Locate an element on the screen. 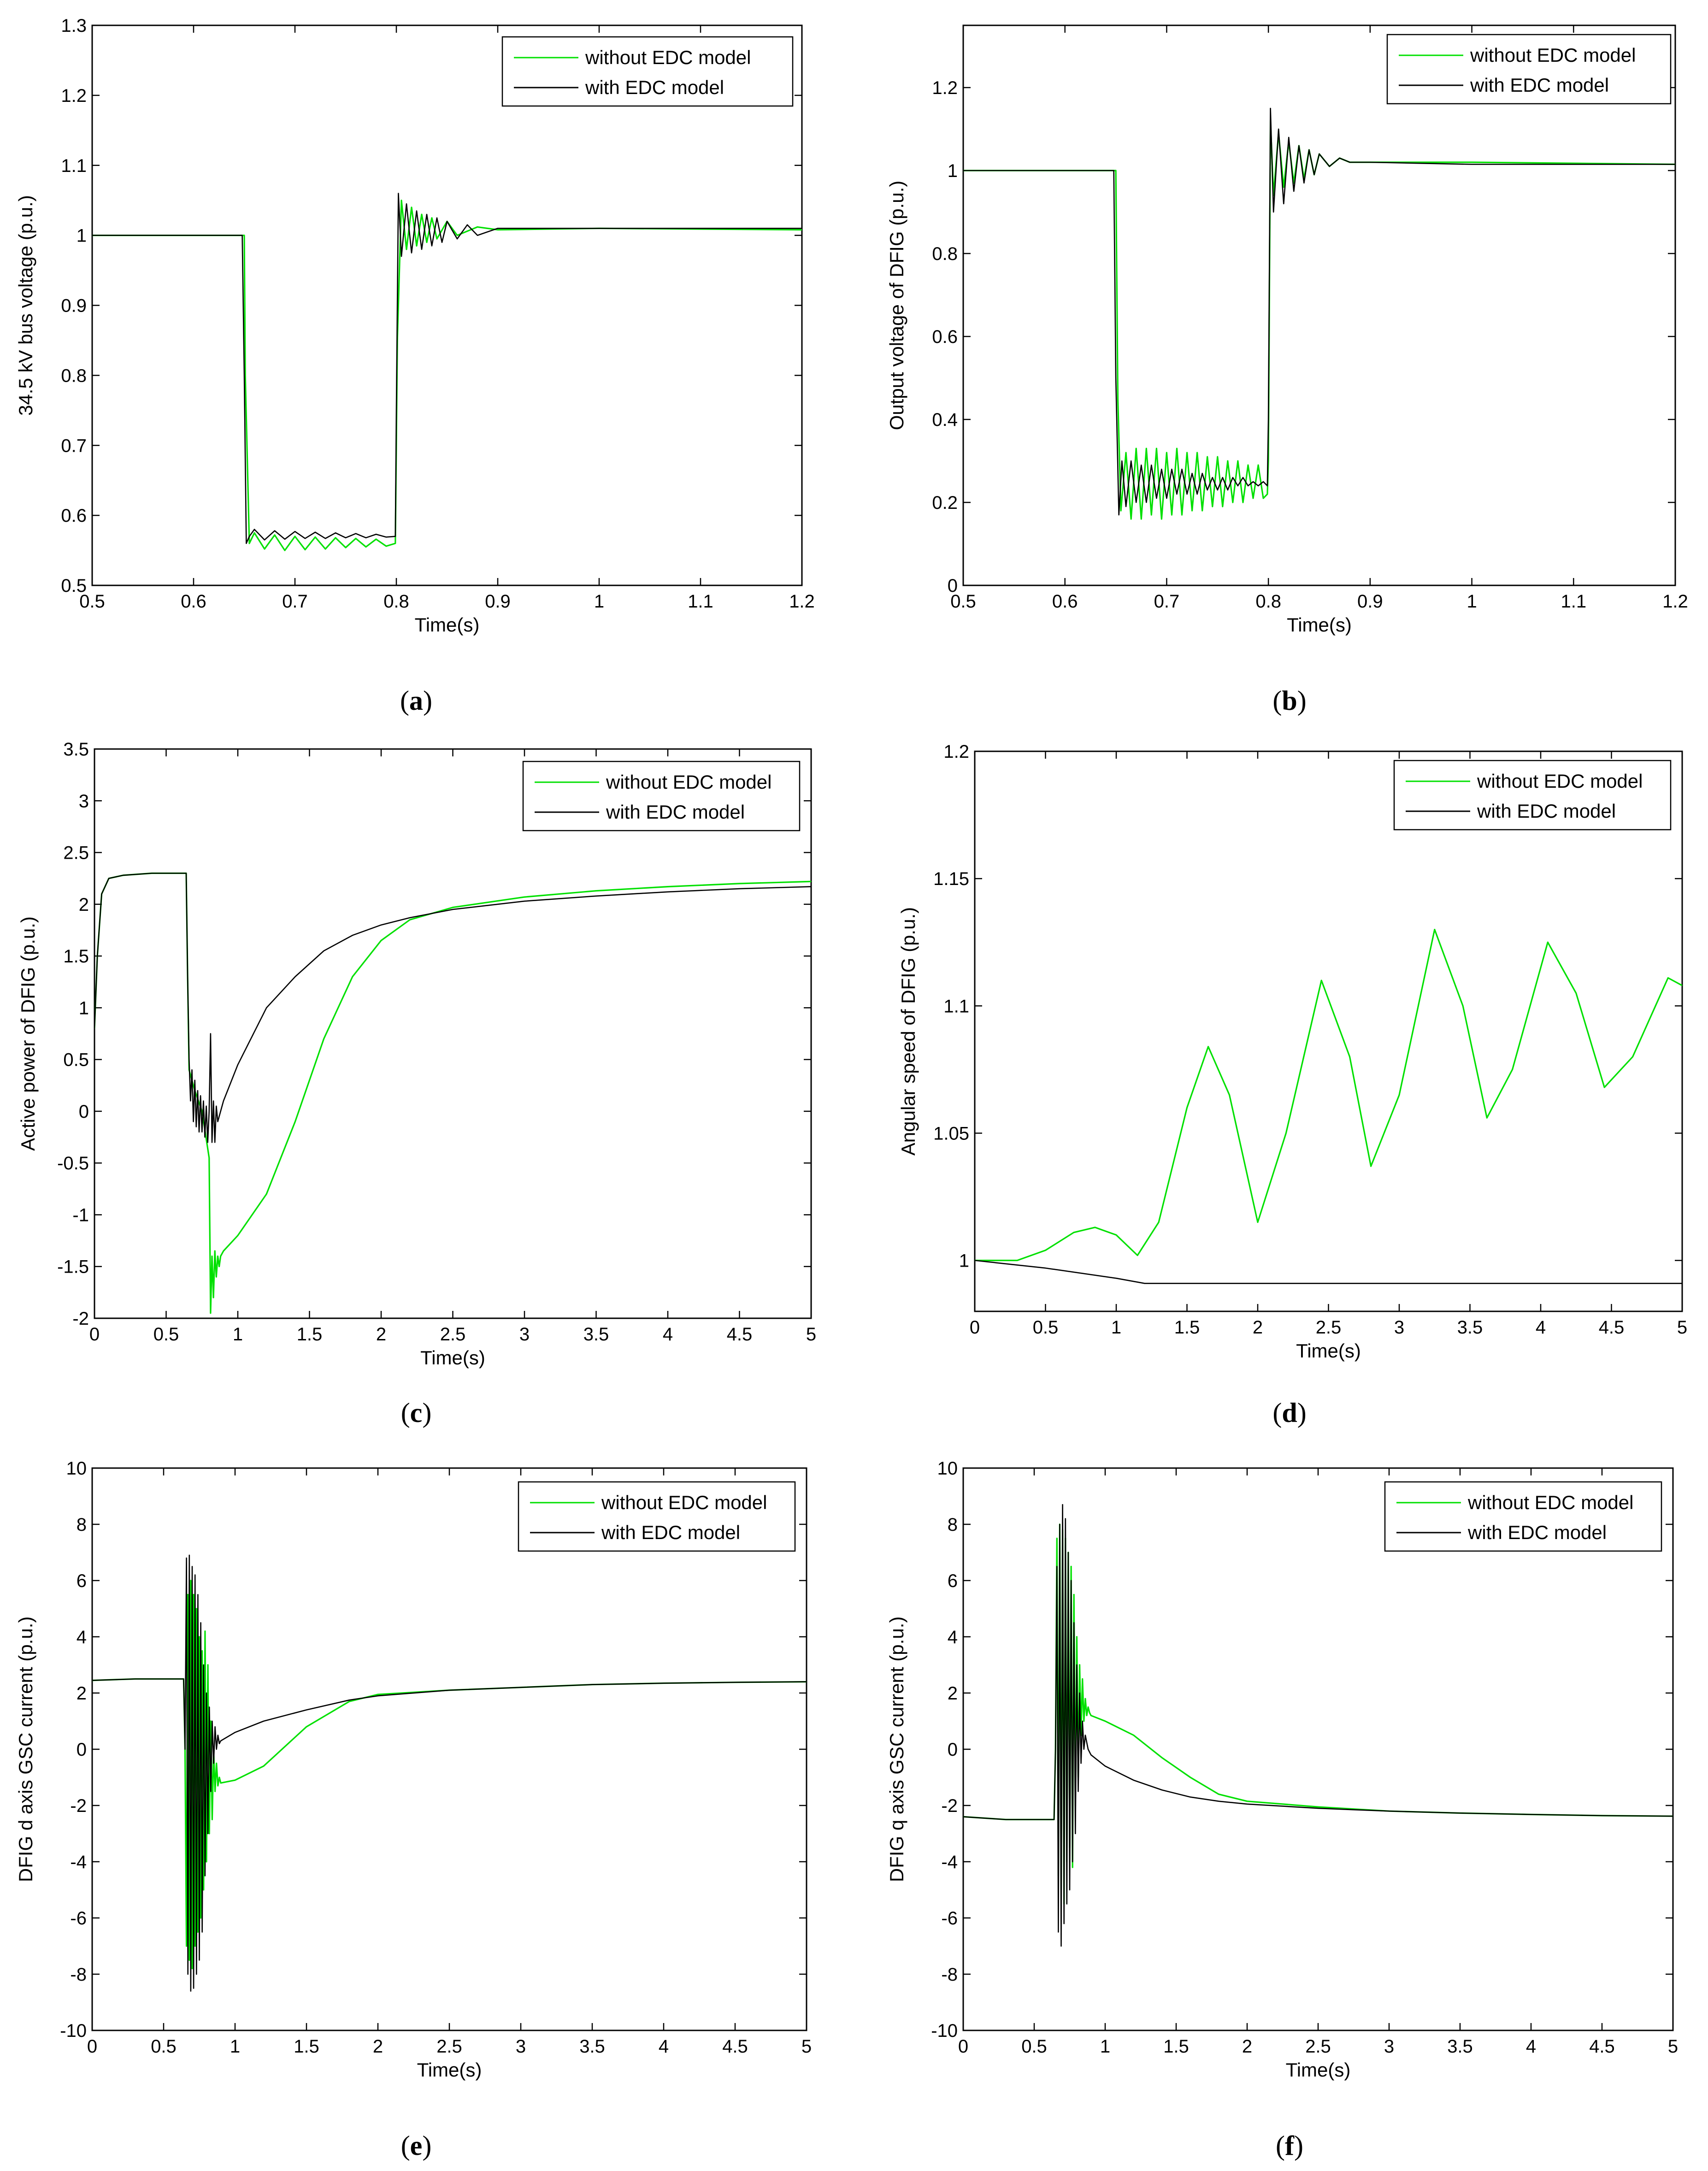 This screenshot has height=2171, width=1708. y-axis-label: Output voltage of DFIG (p.u.) is located at coordinates (896, 306).